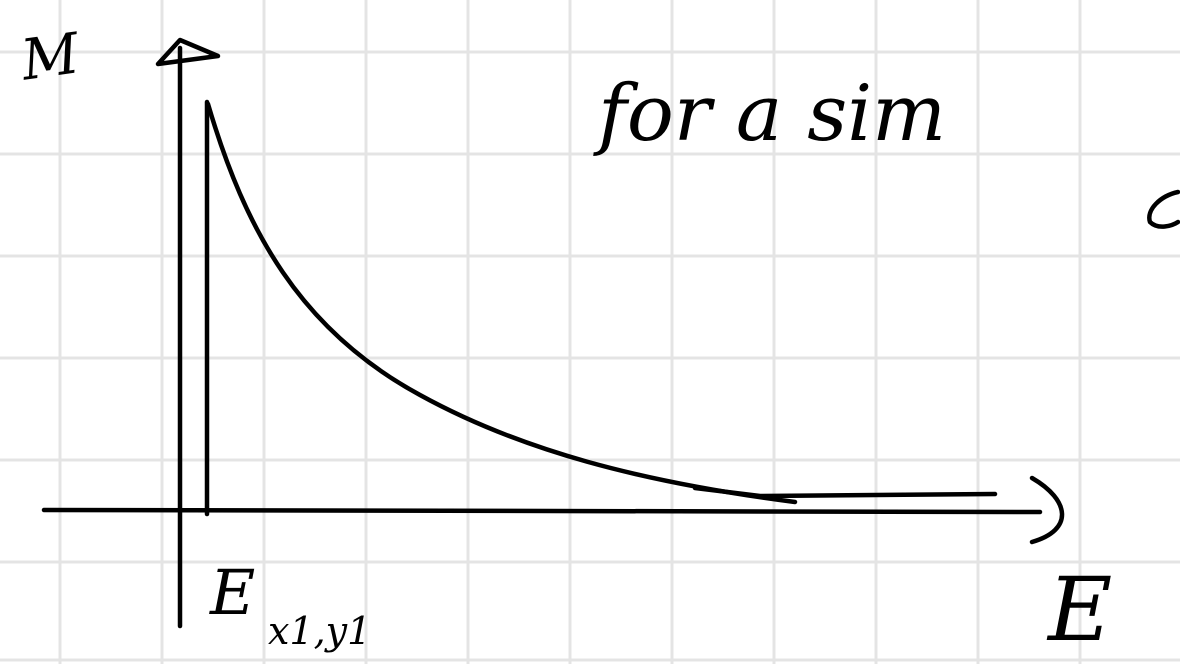  I want to click on x-axis-line, so click(542, 511).